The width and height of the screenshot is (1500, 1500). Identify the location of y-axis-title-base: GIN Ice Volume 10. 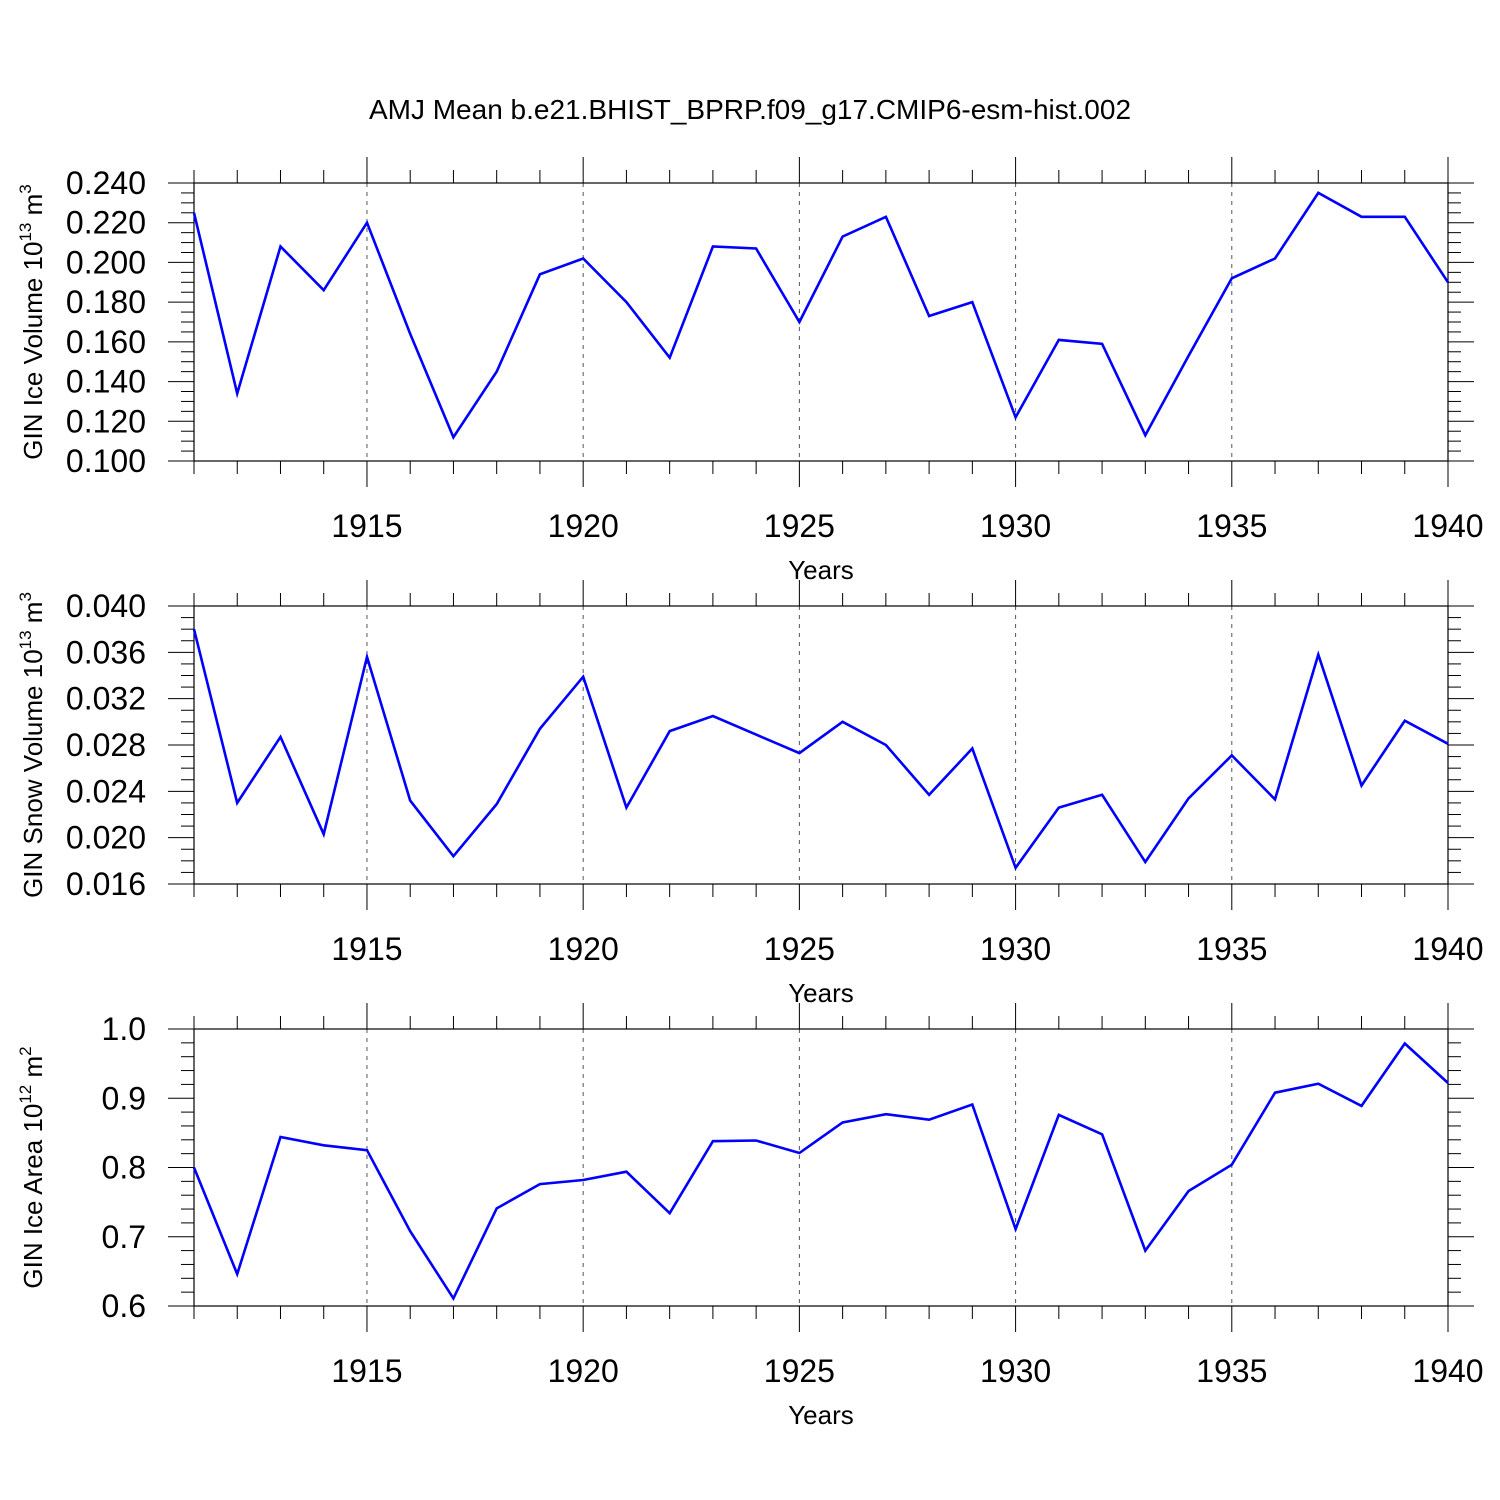
(33, 351).